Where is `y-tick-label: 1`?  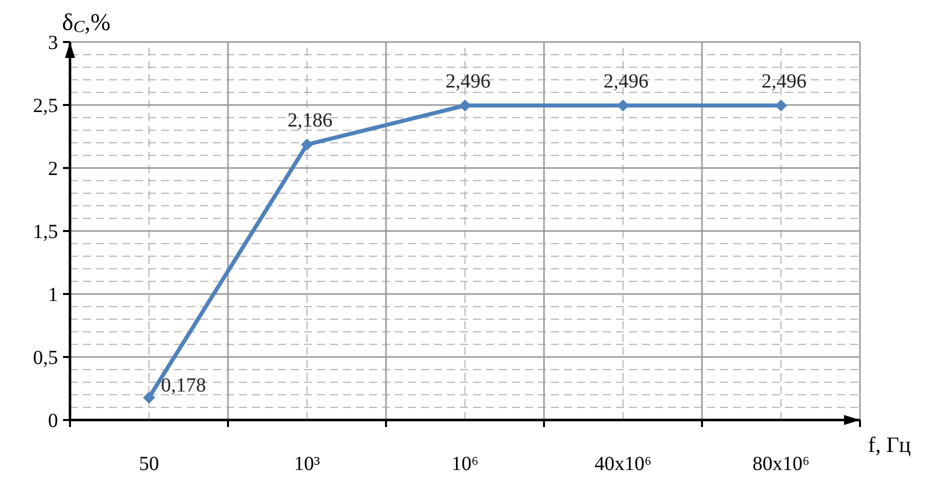 y-tick-label: 1 is located at coordinates (53, 295).